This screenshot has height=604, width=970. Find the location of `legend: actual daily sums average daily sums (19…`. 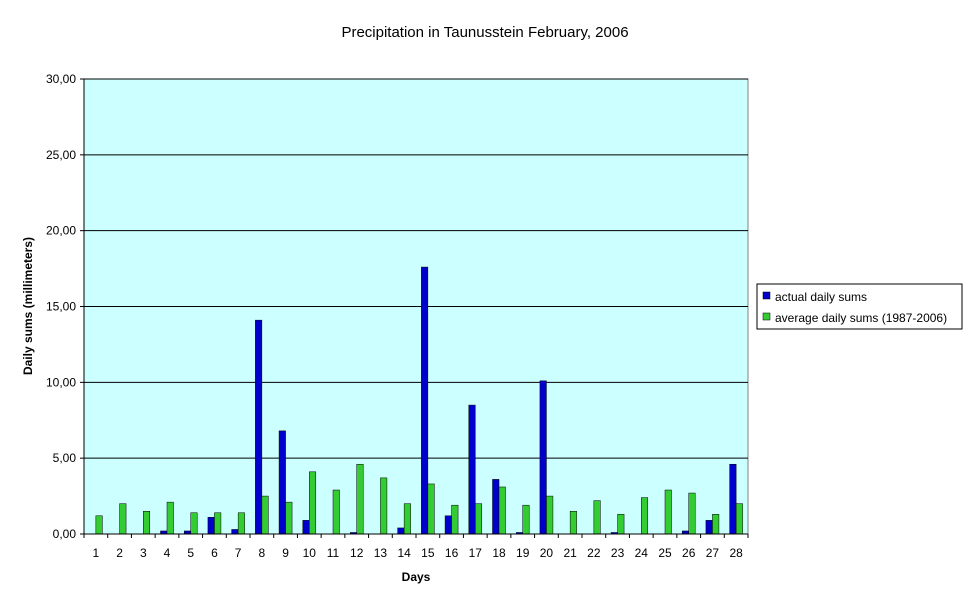

legend: actual daily sums average daily sums (19… is located at coordinates (859, 306).